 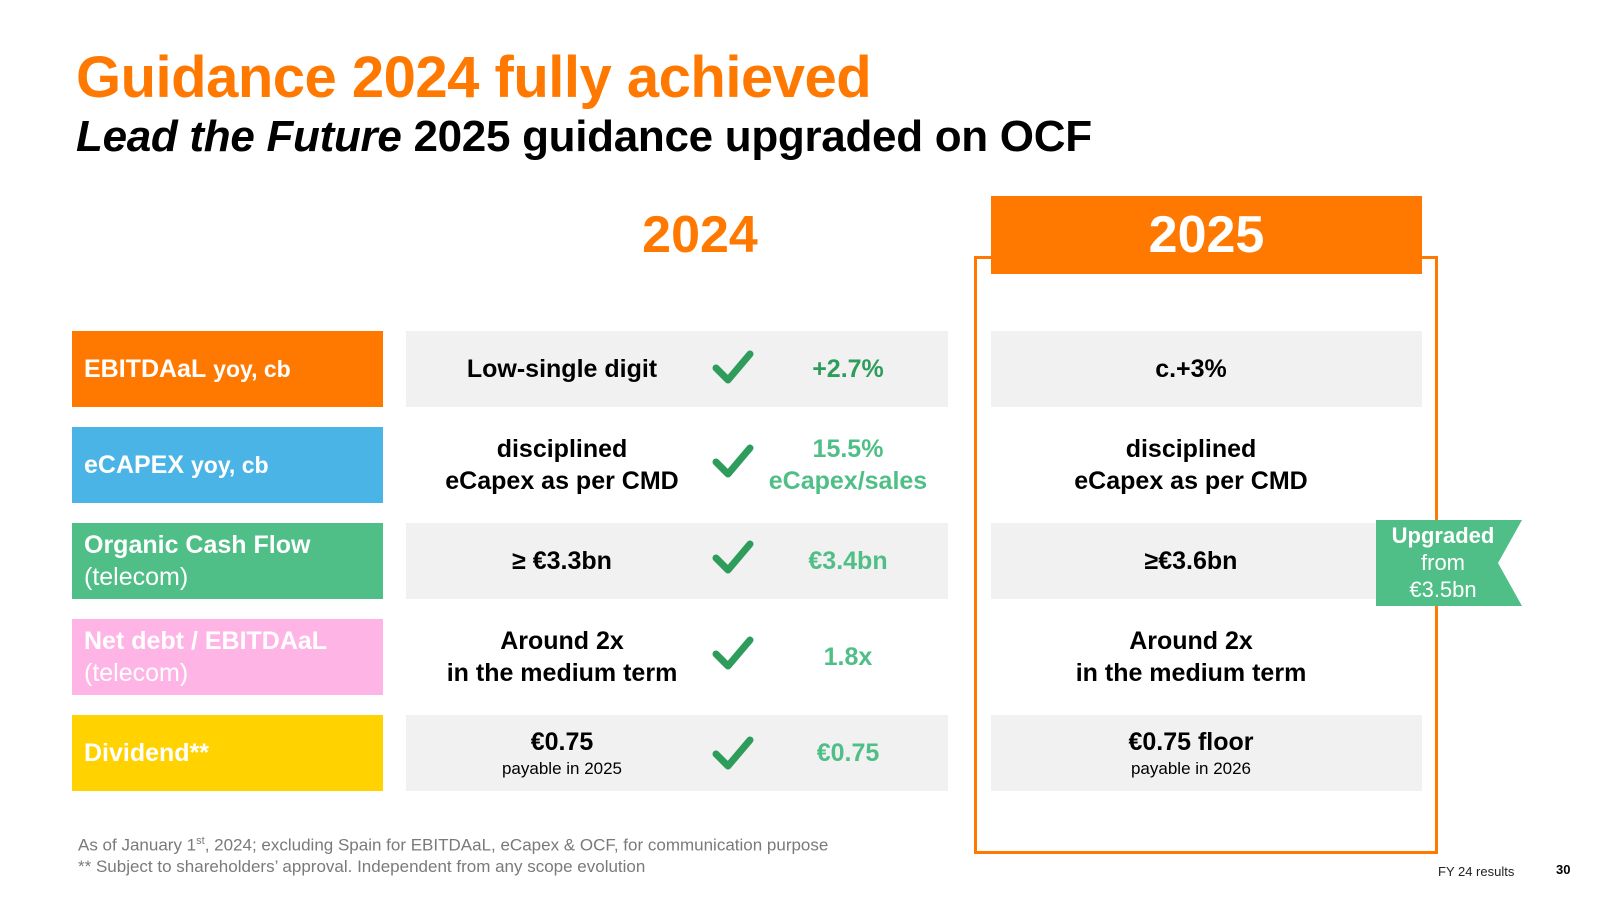 What do you see at coordinates (562, 742) in the screenshot?
I see `target-line: €0.75` at bounding box center [562, 742].